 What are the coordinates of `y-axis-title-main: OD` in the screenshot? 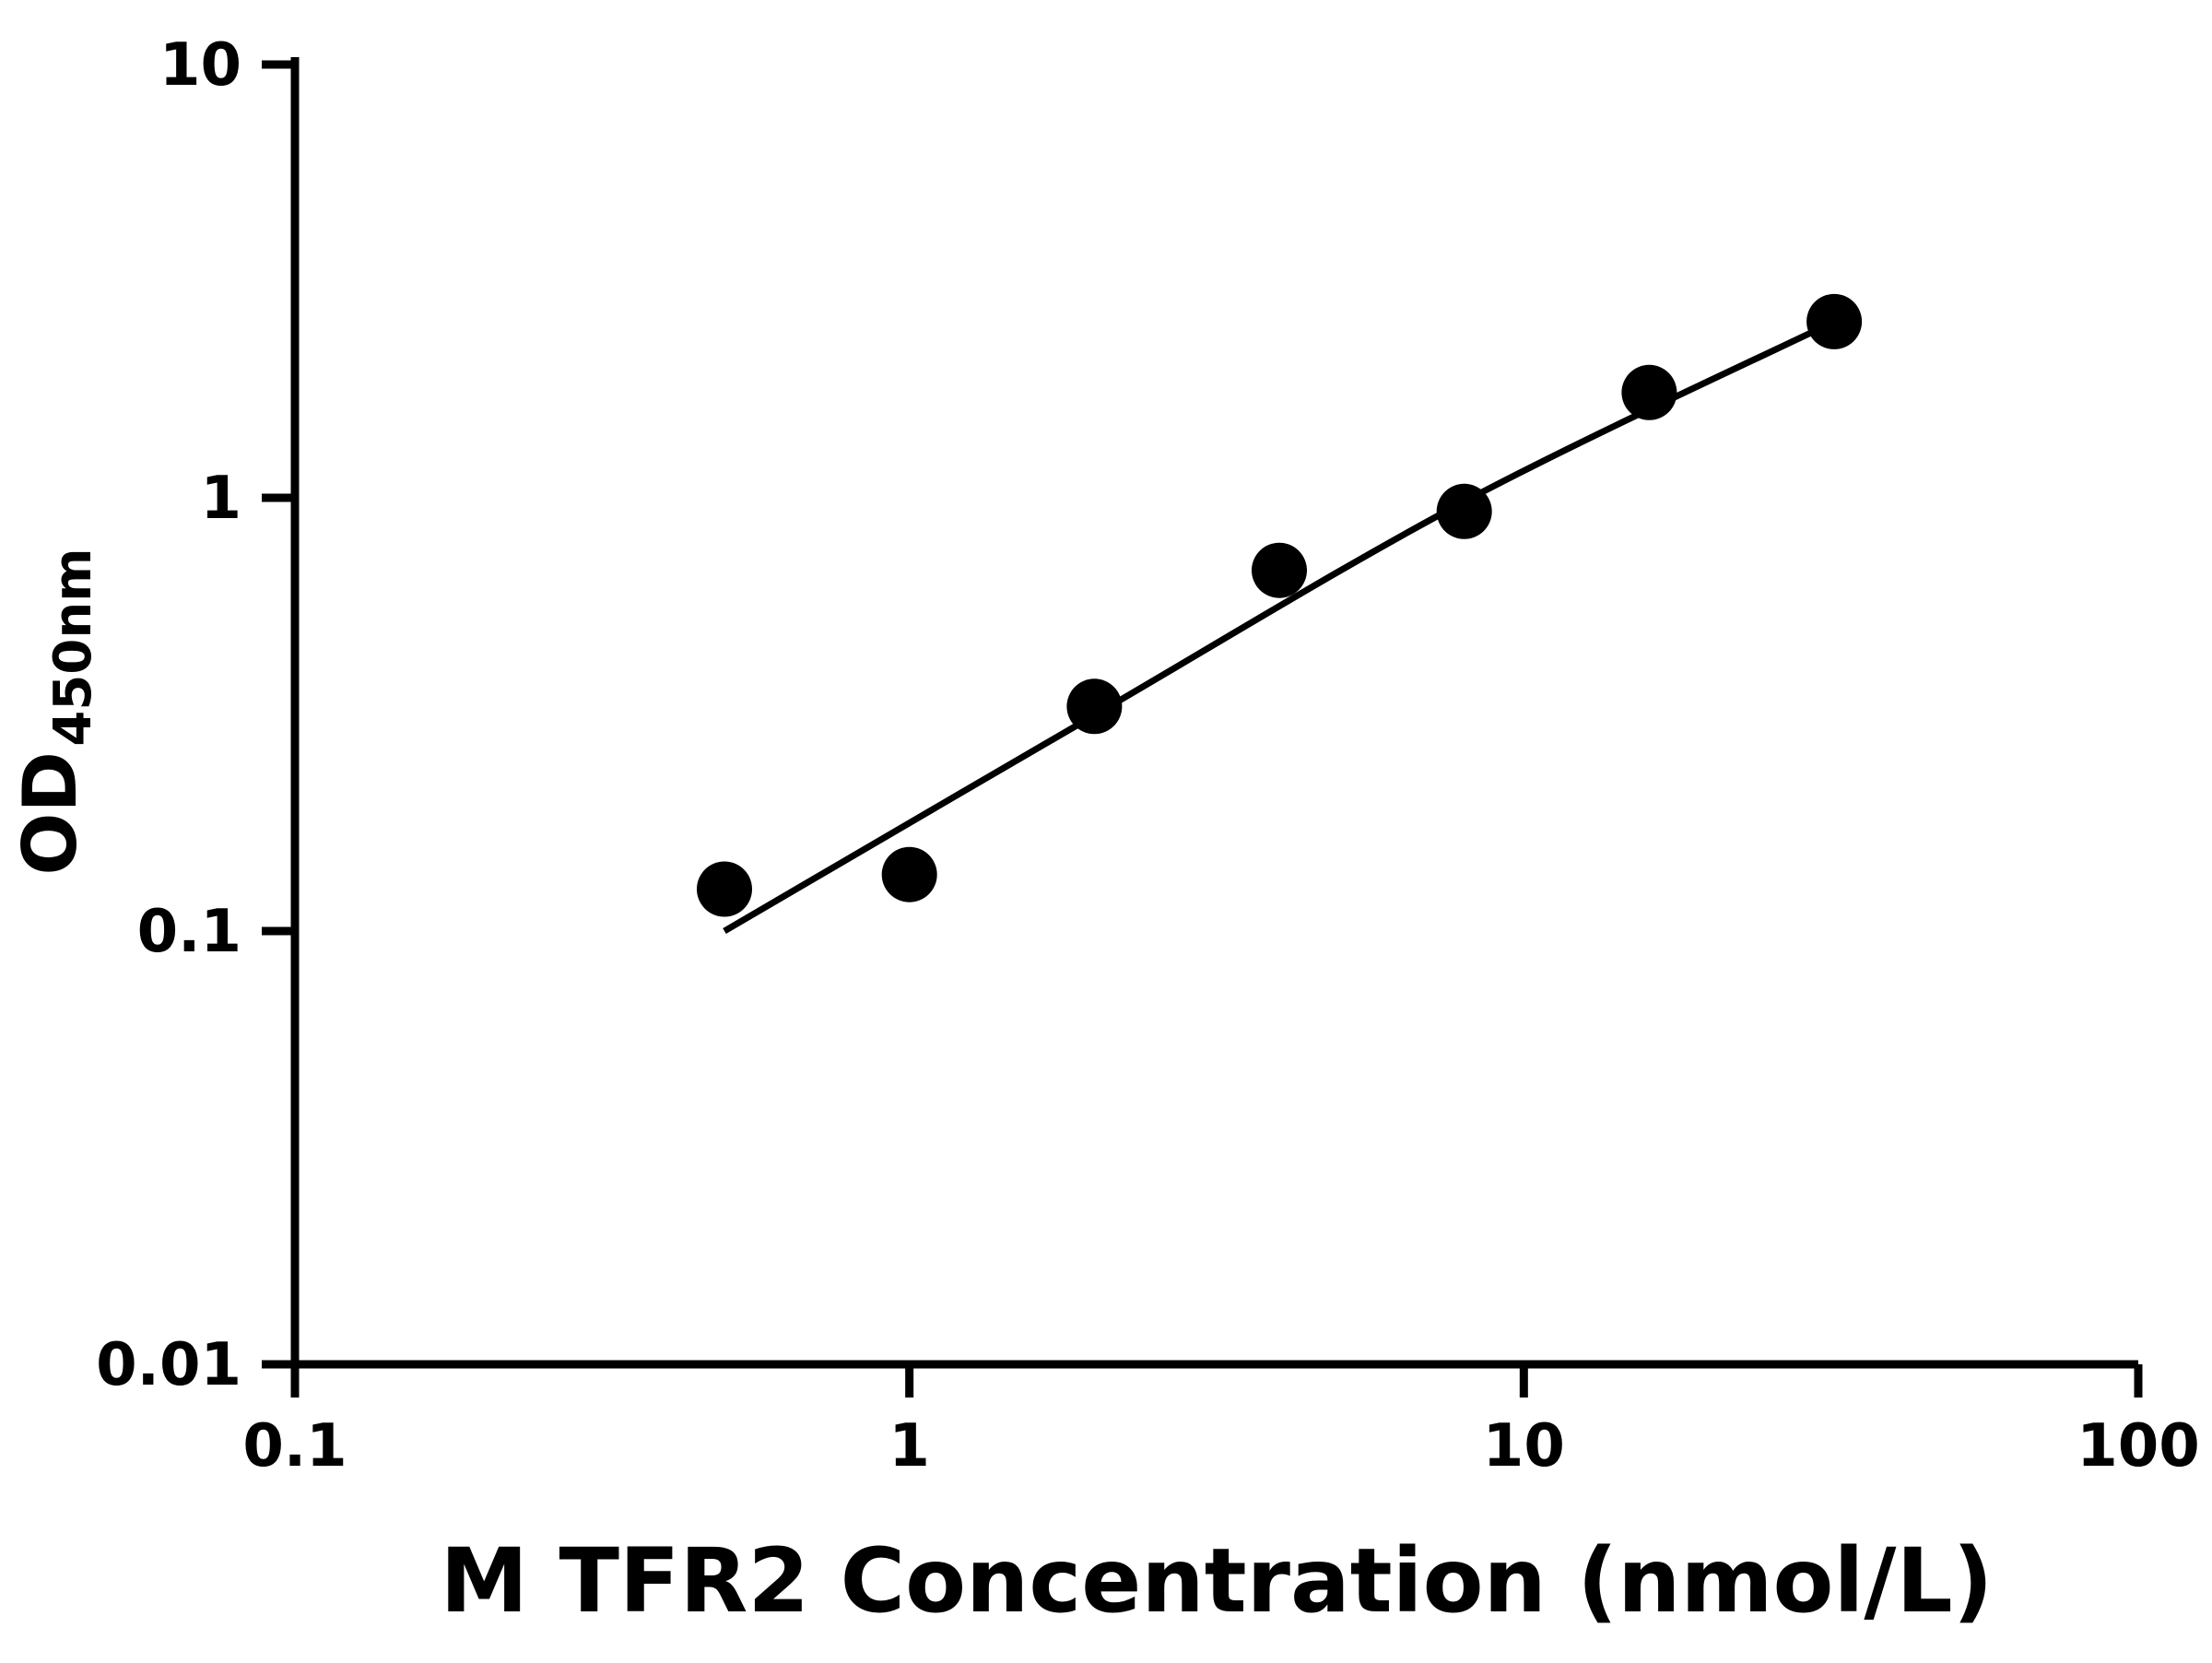 It's located at (50, 813).